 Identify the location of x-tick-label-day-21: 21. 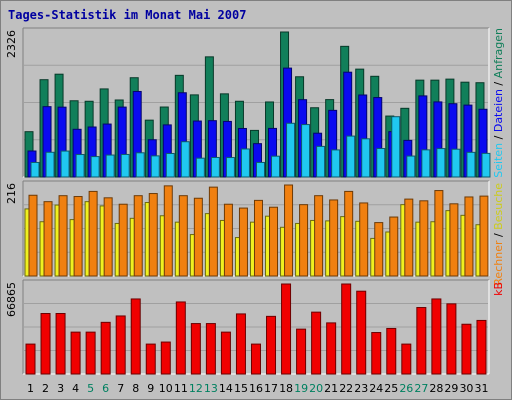
(331, 388).